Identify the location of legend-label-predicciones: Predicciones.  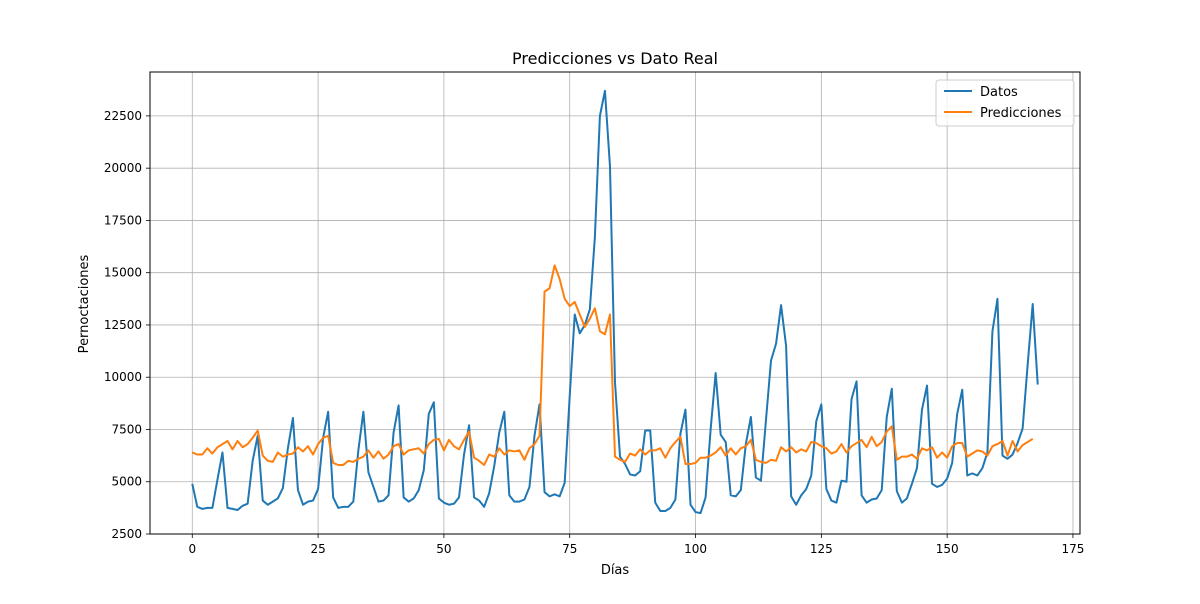
(1021, 113).